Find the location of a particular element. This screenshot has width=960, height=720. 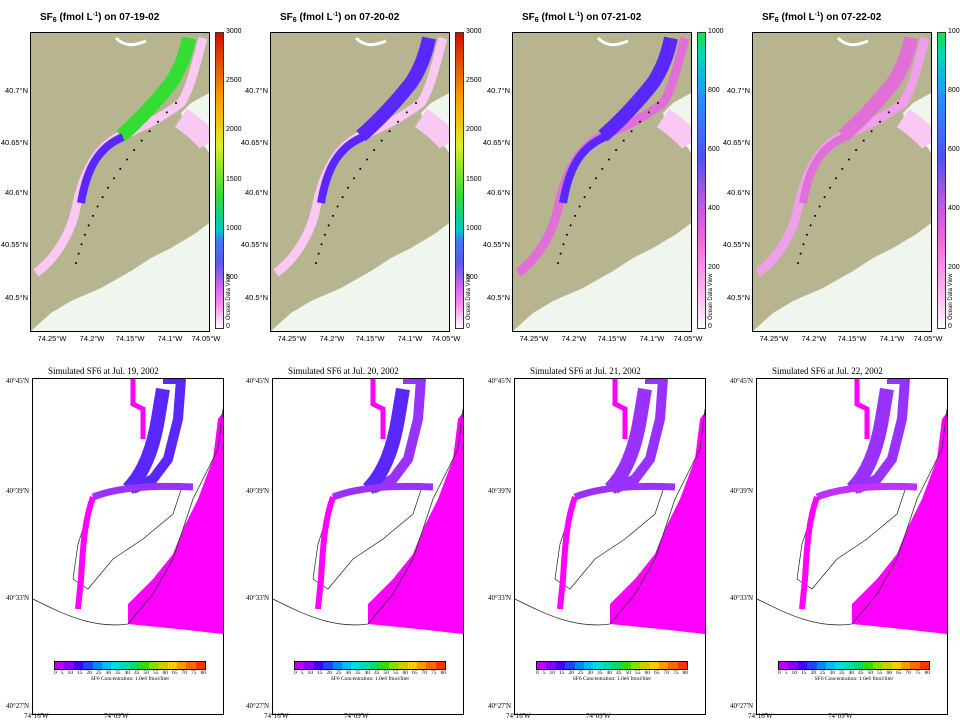

map-svg is located at coordinates (842, 182).